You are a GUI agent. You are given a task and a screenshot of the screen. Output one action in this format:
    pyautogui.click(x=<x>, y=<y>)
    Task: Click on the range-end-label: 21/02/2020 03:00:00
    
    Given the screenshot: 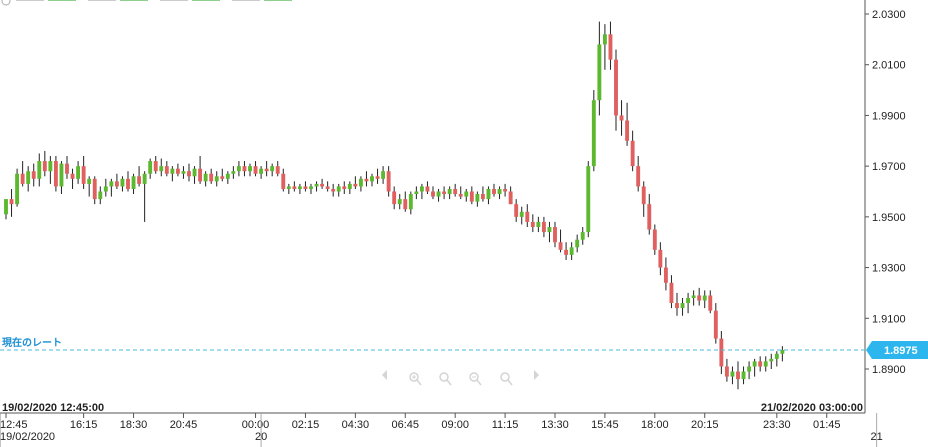 What is the action you would take?
    pyautogui.click(x=812, y=408)
    